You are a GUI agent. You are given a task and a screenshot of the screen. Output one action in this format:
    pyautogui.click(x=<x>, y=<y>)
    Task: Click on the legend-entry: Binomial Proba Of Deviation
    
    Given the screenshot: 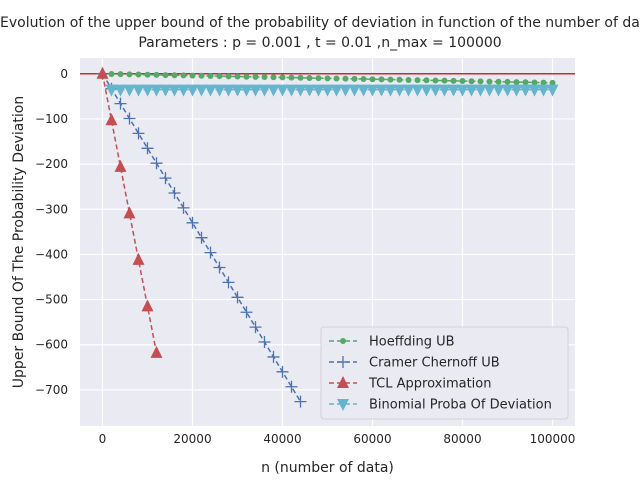 What is the action you would take?
    pyautogui.click(x=460, y=405)
    